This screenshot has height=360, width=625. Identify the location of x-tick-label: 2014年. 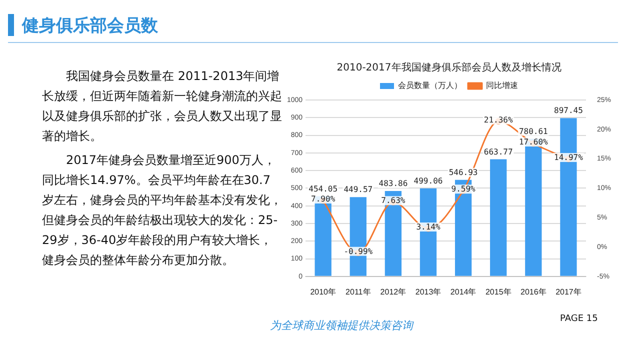
(463, 291).